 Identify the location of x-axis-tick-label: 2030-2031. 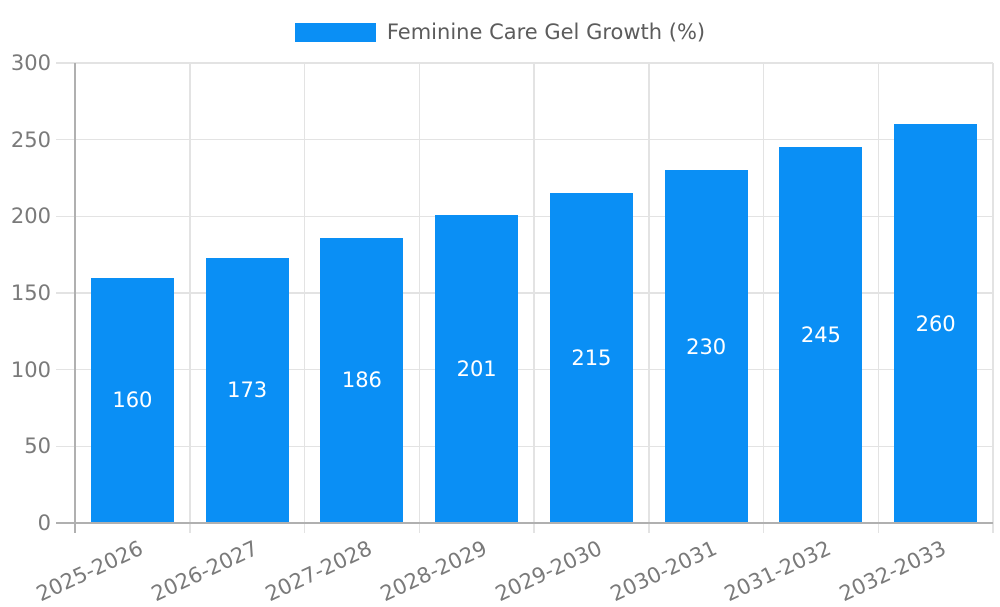
(663, 571).